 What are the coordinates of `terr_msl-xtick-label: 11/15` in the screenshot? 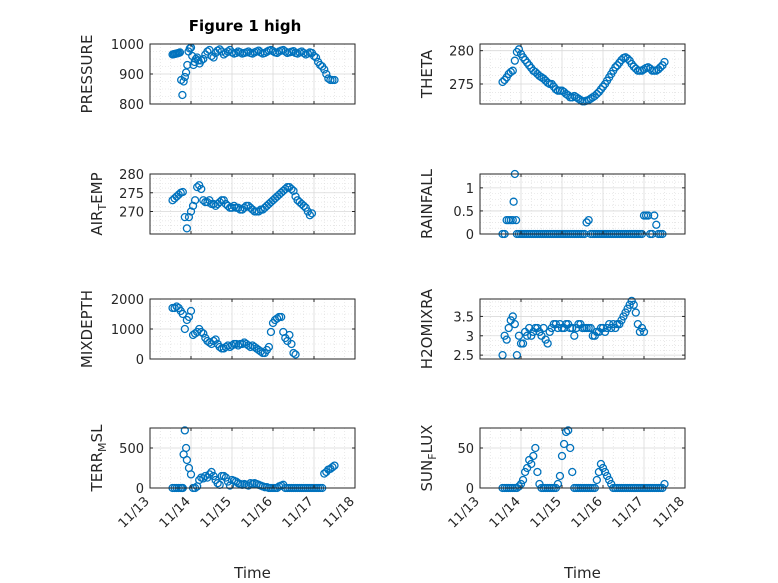 It's located at (216, 512).